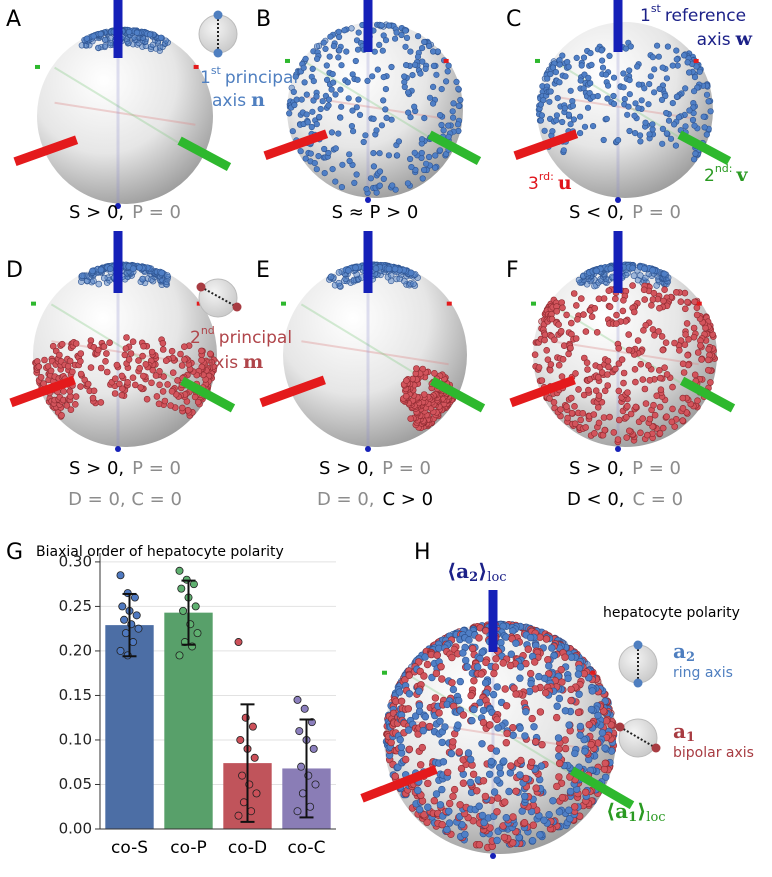  Describe the element at coordinates (616, 99) in the screenshot. I see `inner-axis` at that location.